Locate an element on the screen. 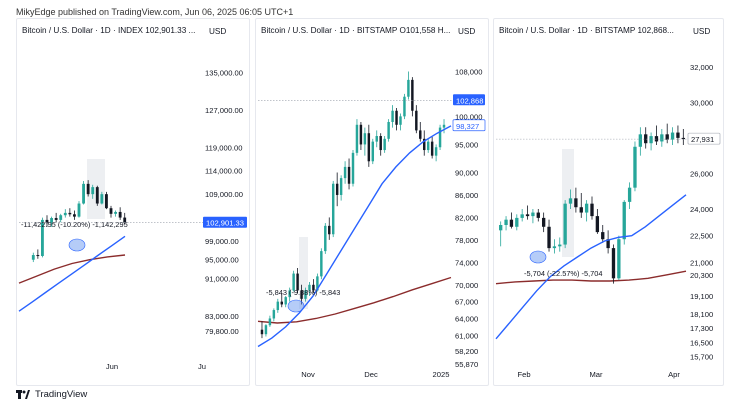 This screenshot has height=404, width=738. y-tick-label: 61,000 is located at coordinates (466, 335).